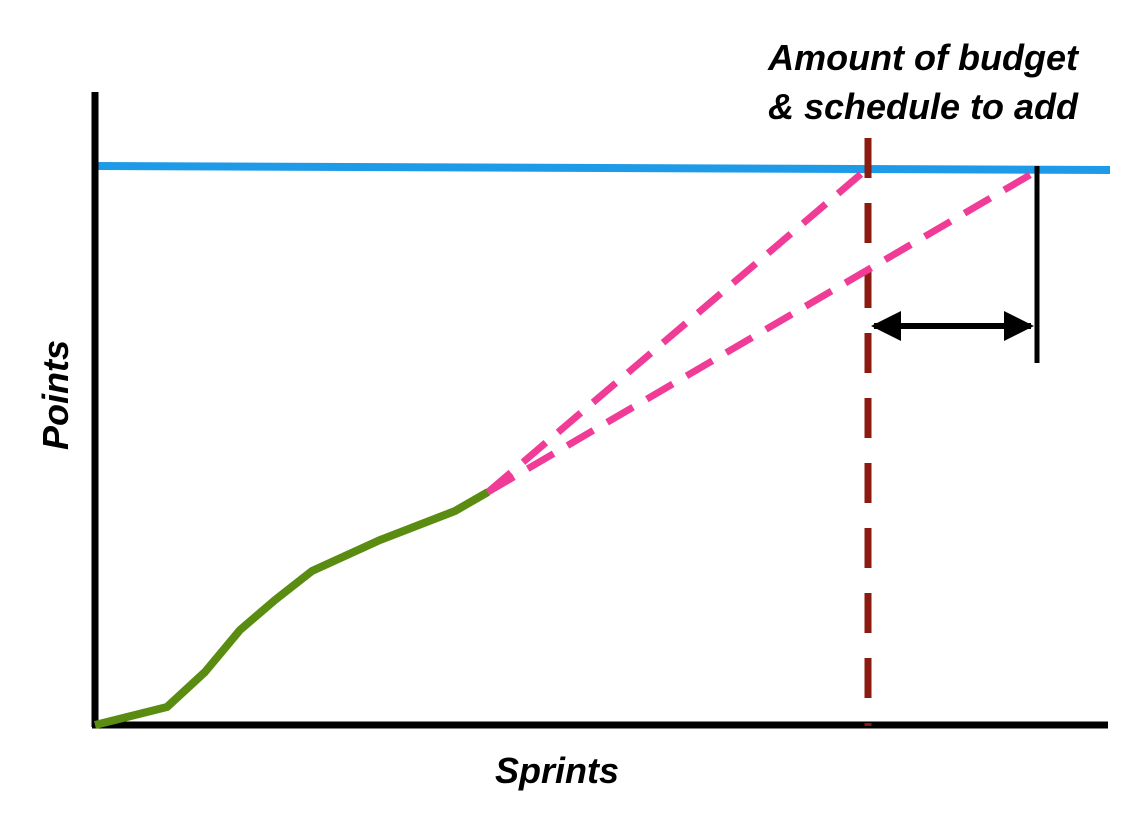 The height and width of the screenshot is (822, 1138). I want to click on progress-line, so click(292, 608).